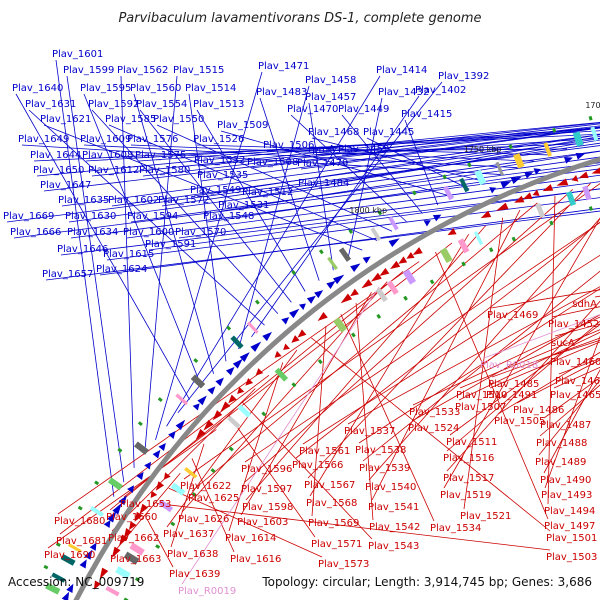 The image size is (600, 600). Describe the element at coordinates (575, 362) in the screenshot. I see `reverse-gene-label: Plav_1460` at that location.